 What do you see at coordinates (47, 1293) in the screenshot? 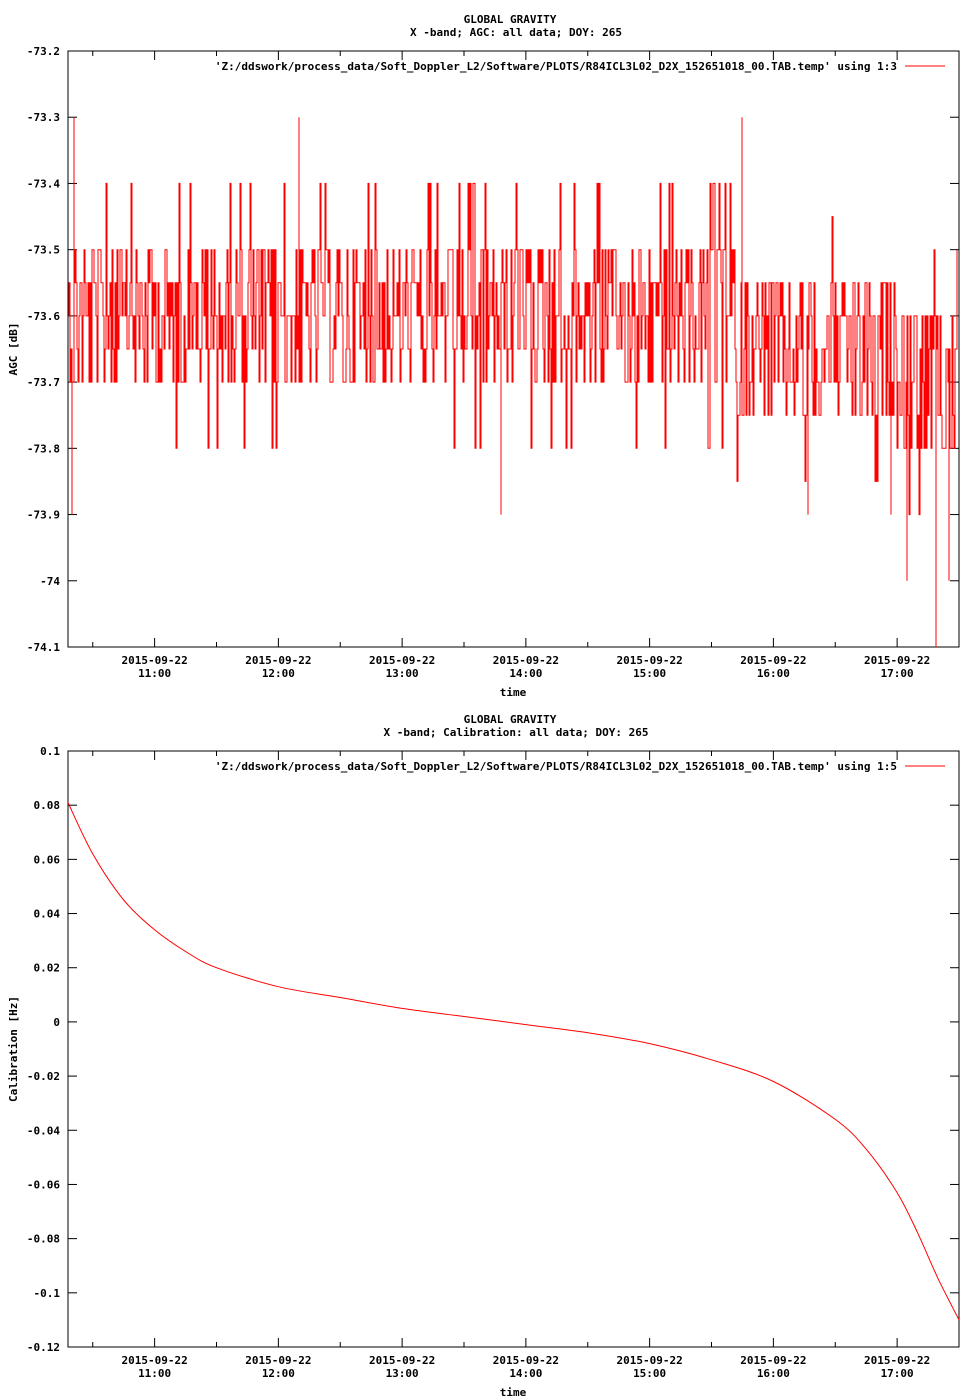
I see `y-tick-label: -0.1` at bounding box center [47, 1293].